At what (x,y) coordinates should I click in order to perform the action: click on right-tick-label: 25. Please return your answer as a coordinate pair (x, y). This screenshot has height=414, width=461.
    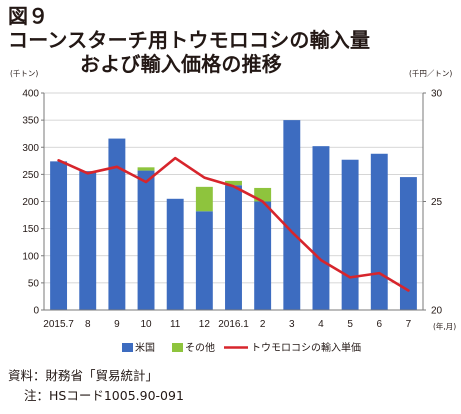
    Looking at the image, I should click on (437, 202).